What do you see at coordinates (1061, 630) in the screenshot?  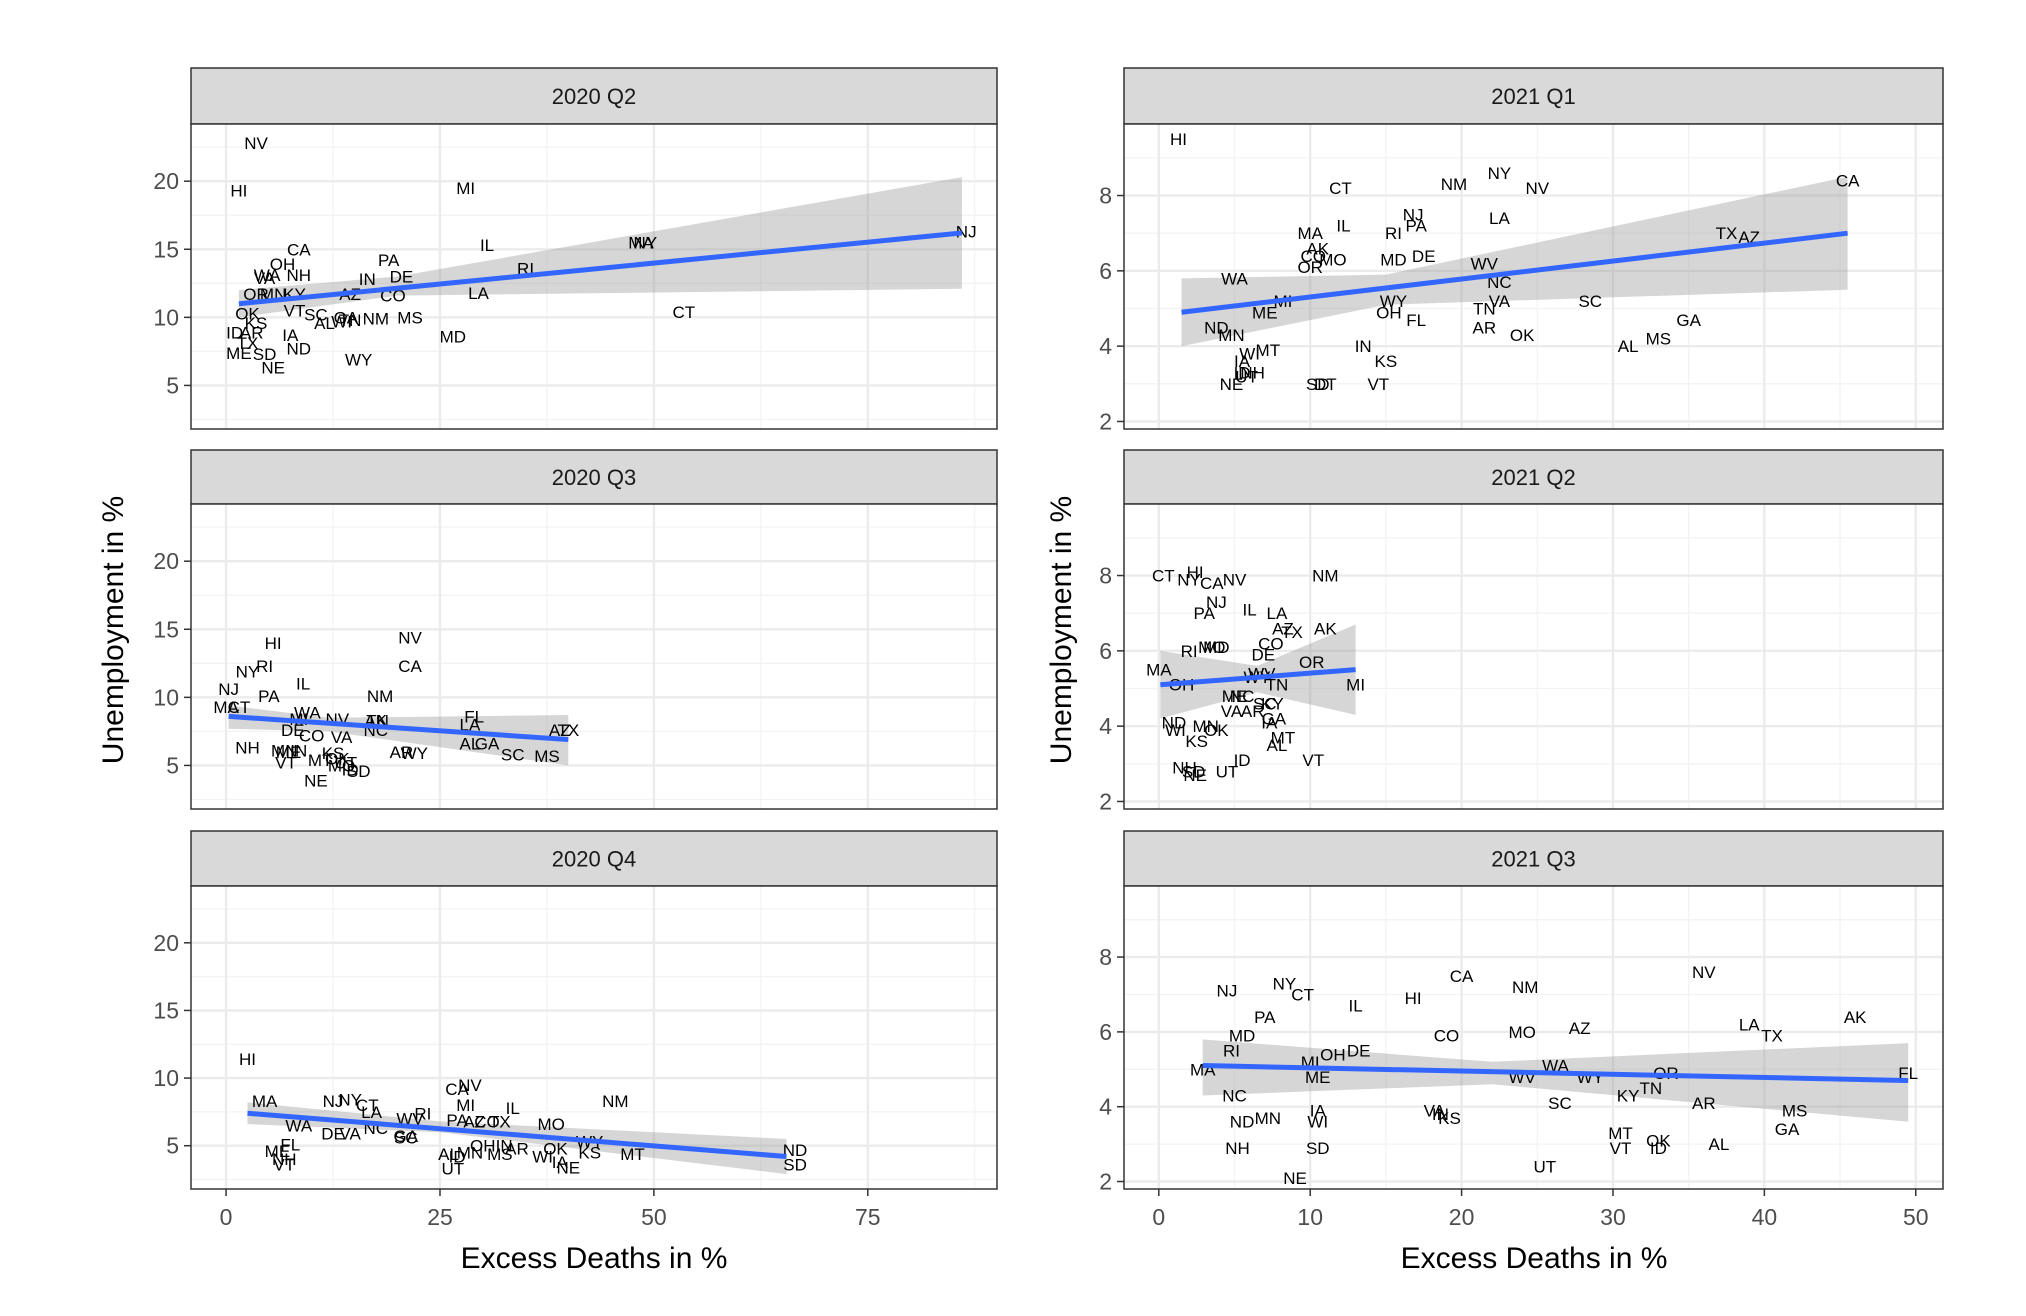 I see `y-axis-title-right: Unemployment in %` at bounding box center [1061, 630].